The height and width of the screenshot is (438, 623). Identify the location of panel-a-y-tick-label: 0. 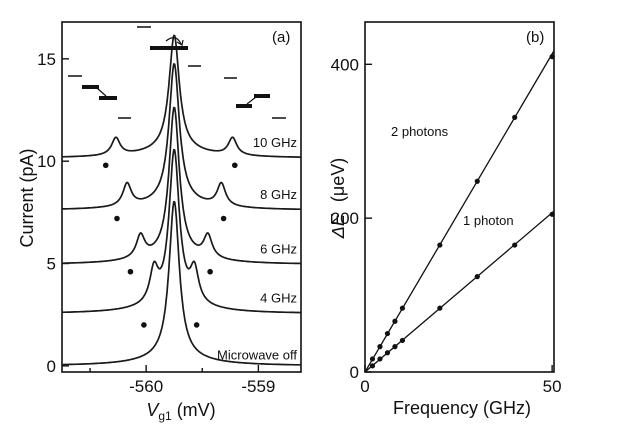
(51, 366).